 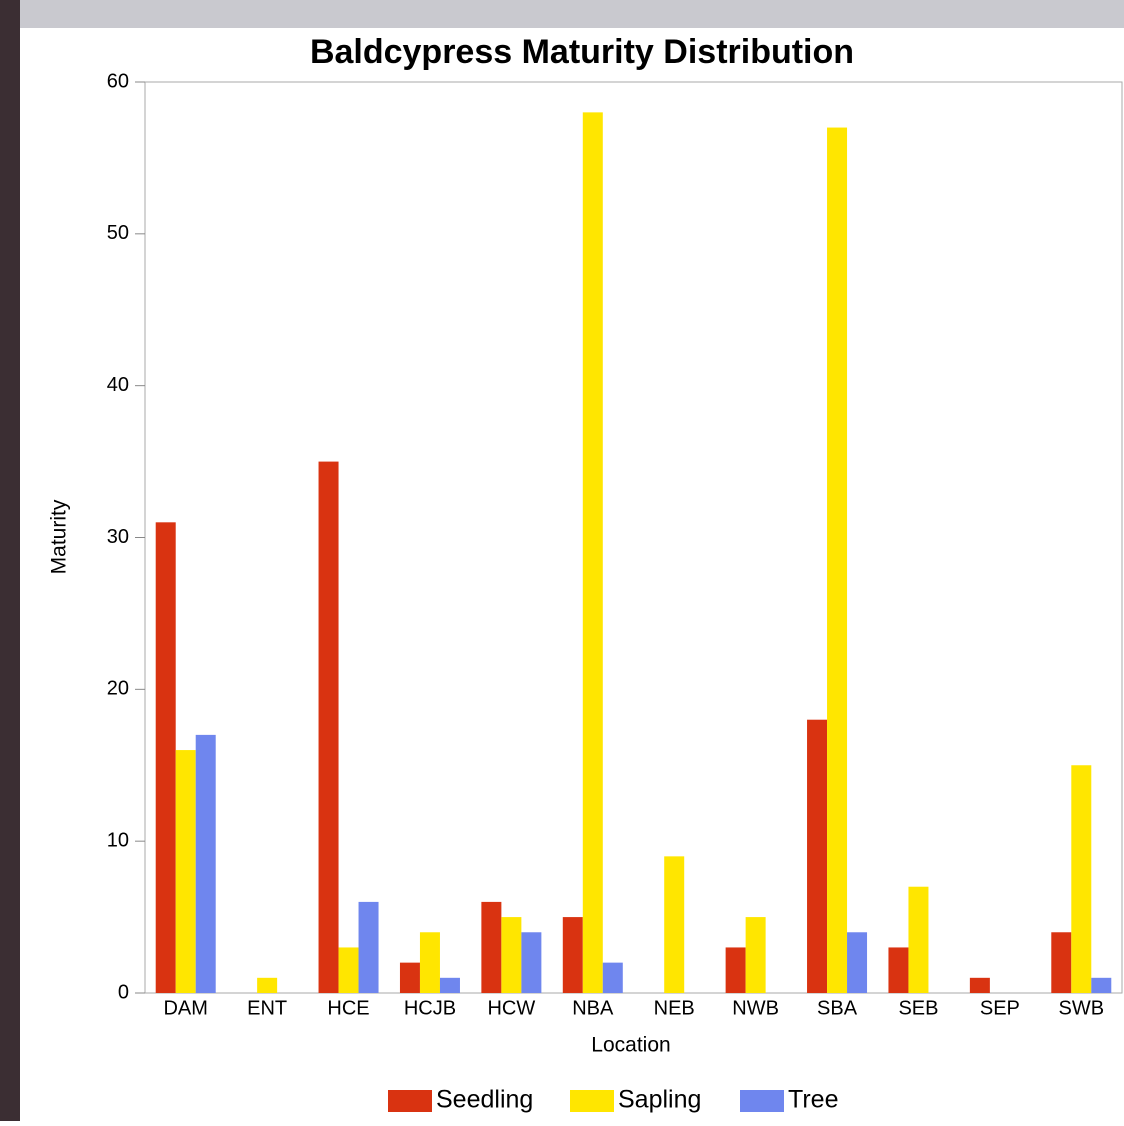 I want to click on y-tick-label: 10, so click(x=118, y=840).